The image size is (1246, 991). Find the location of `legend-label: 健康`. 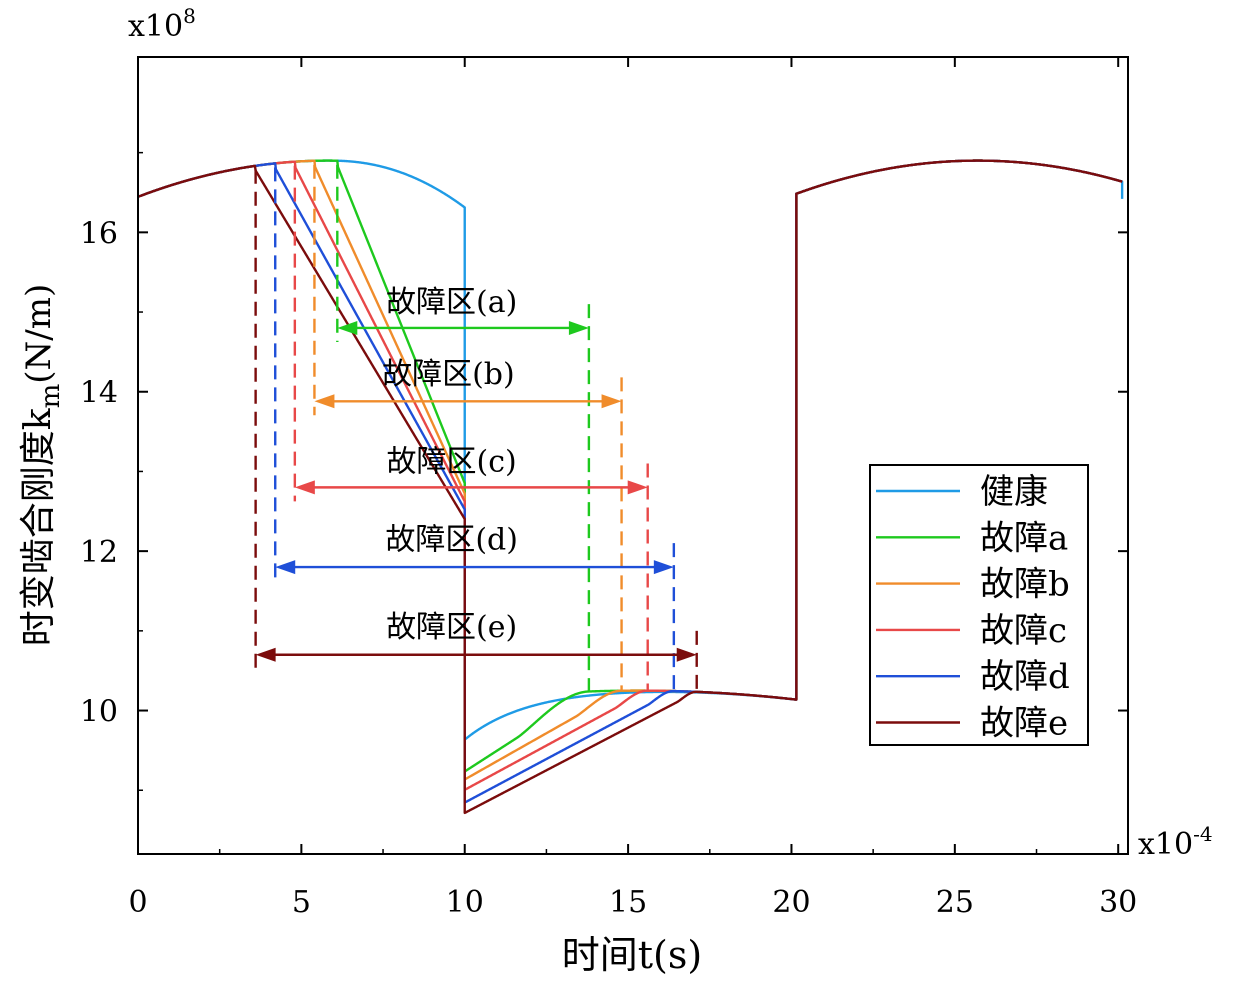

legend-label: 健康 is located at coordinates (1014, 492).